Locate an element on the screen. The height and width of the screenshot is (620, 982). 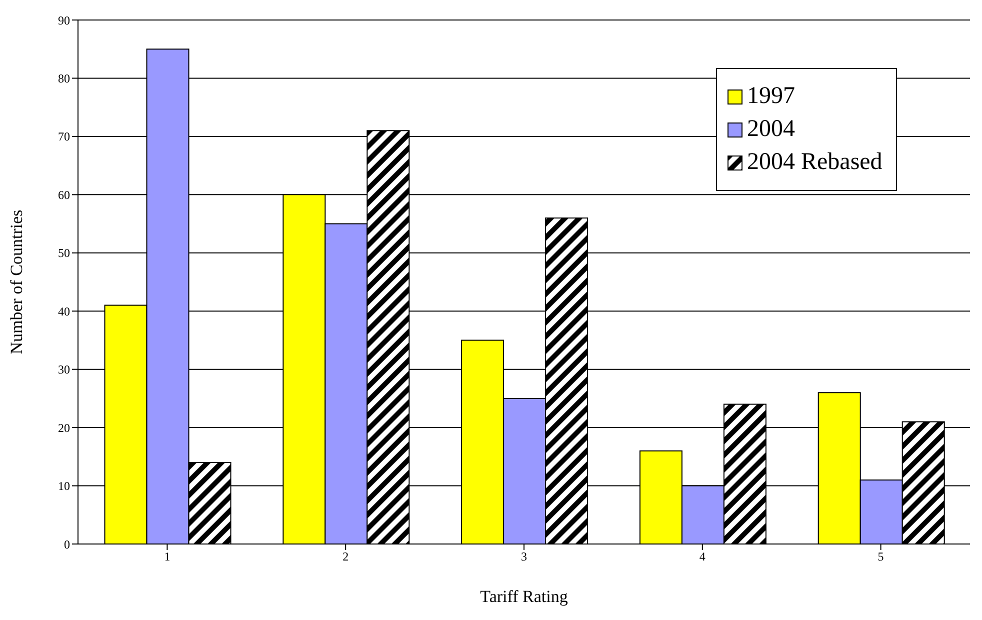
x-tick-label: 5 is located at coordinates (881, 557).